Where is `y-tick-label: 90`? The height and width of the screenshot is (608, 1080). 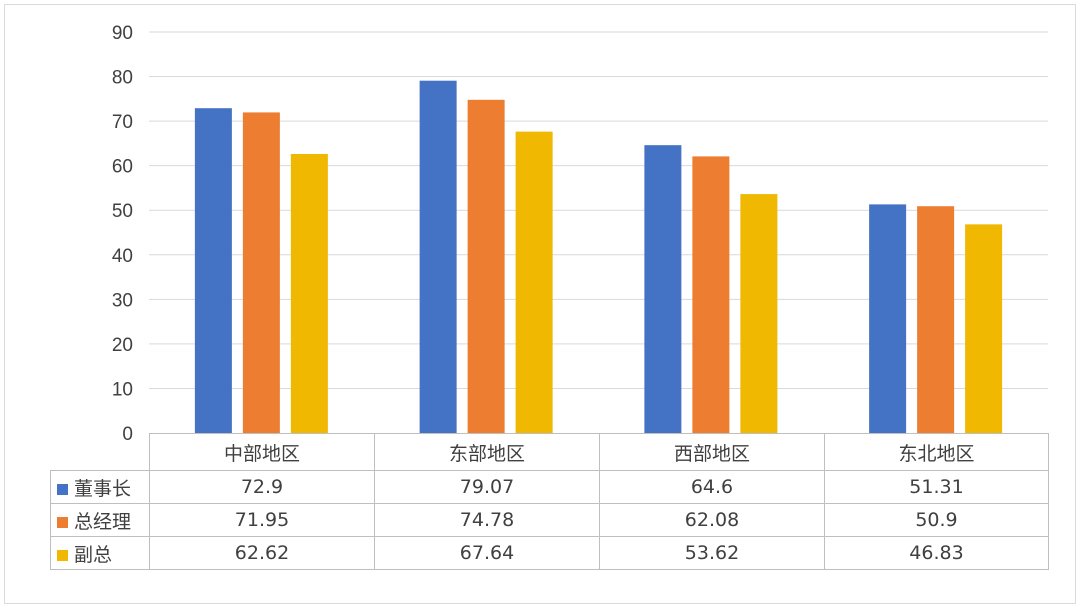 y-tick-label: 90 is located at coordinates (122, 33).